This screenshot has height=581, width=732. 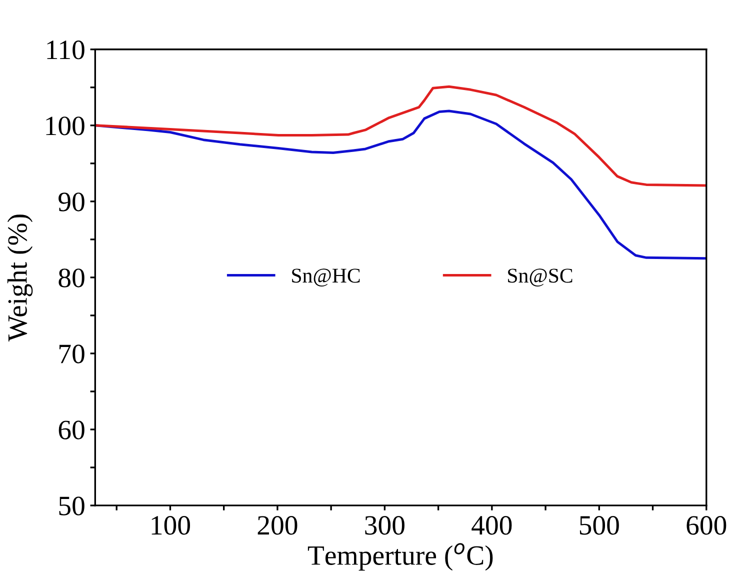 What do you see at coordinates (171, 525) in the screenshot?
I see `x-tick-label: 100` at bounding box center [171, 525].